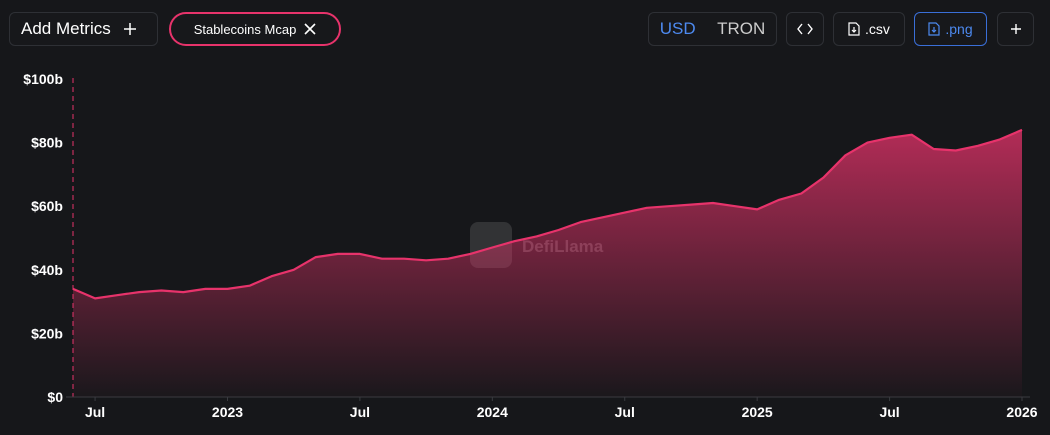  I want to click on currency-option: USD, so click(677, 28).